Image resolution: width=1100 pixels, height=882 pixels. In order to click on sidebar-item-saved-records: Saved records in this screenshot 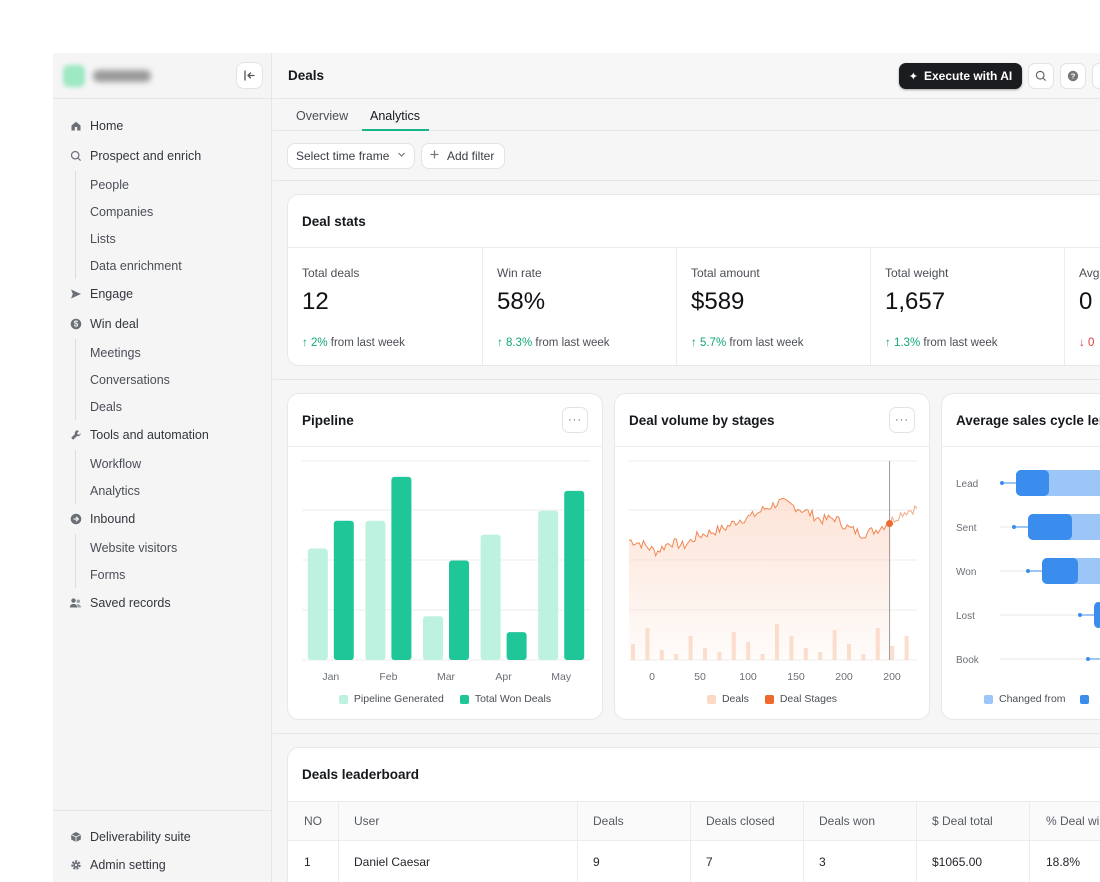, I will do `click(162, 603)`.